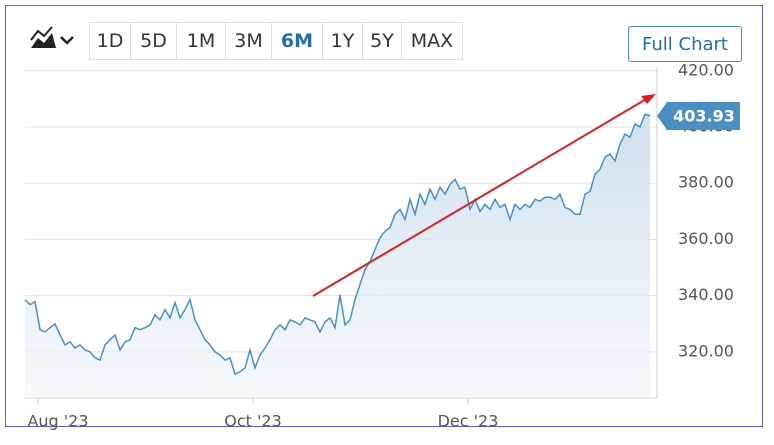 The width and height of the screenshot is (774, 445). Describe the element at coordinates (706, 182) in the screenshot. I see `y-tick-label: 380.00` at that location.